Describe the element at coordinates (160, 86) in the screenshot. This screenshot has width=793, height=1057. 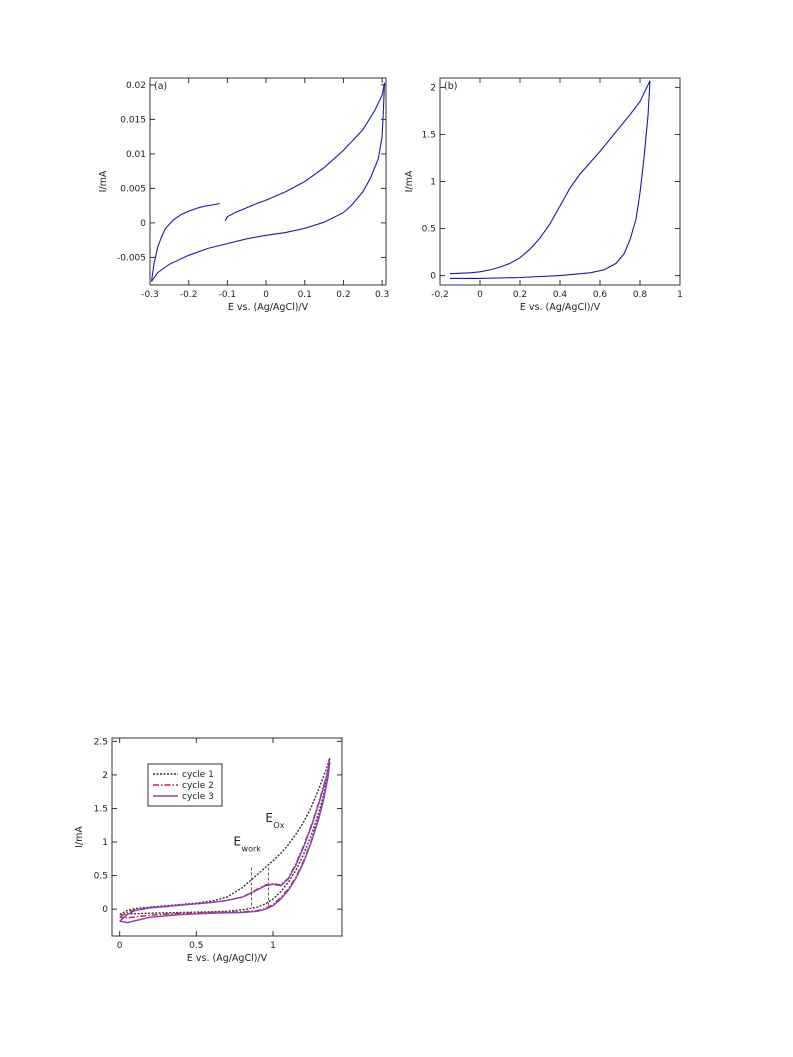
I see `panel-label: (a)` at that location.